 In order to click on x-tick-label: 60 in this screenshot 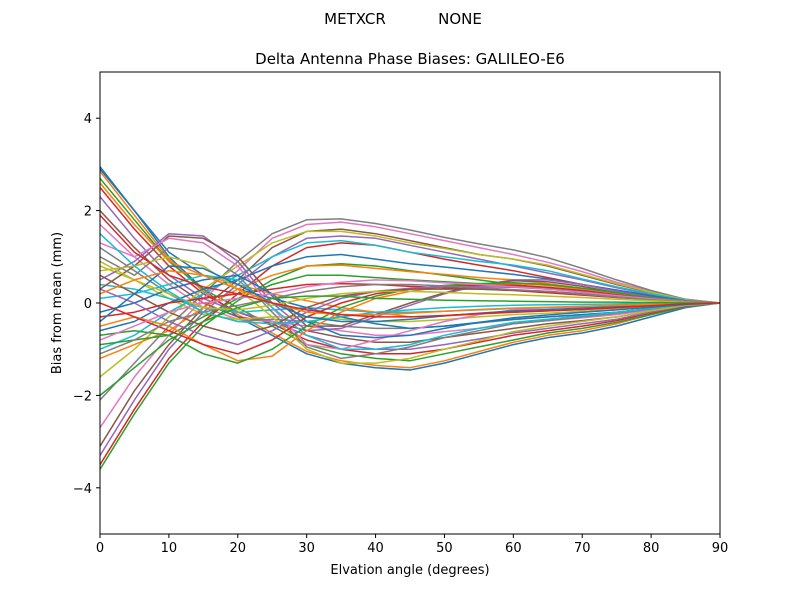, I will do `click(513, 548)`.